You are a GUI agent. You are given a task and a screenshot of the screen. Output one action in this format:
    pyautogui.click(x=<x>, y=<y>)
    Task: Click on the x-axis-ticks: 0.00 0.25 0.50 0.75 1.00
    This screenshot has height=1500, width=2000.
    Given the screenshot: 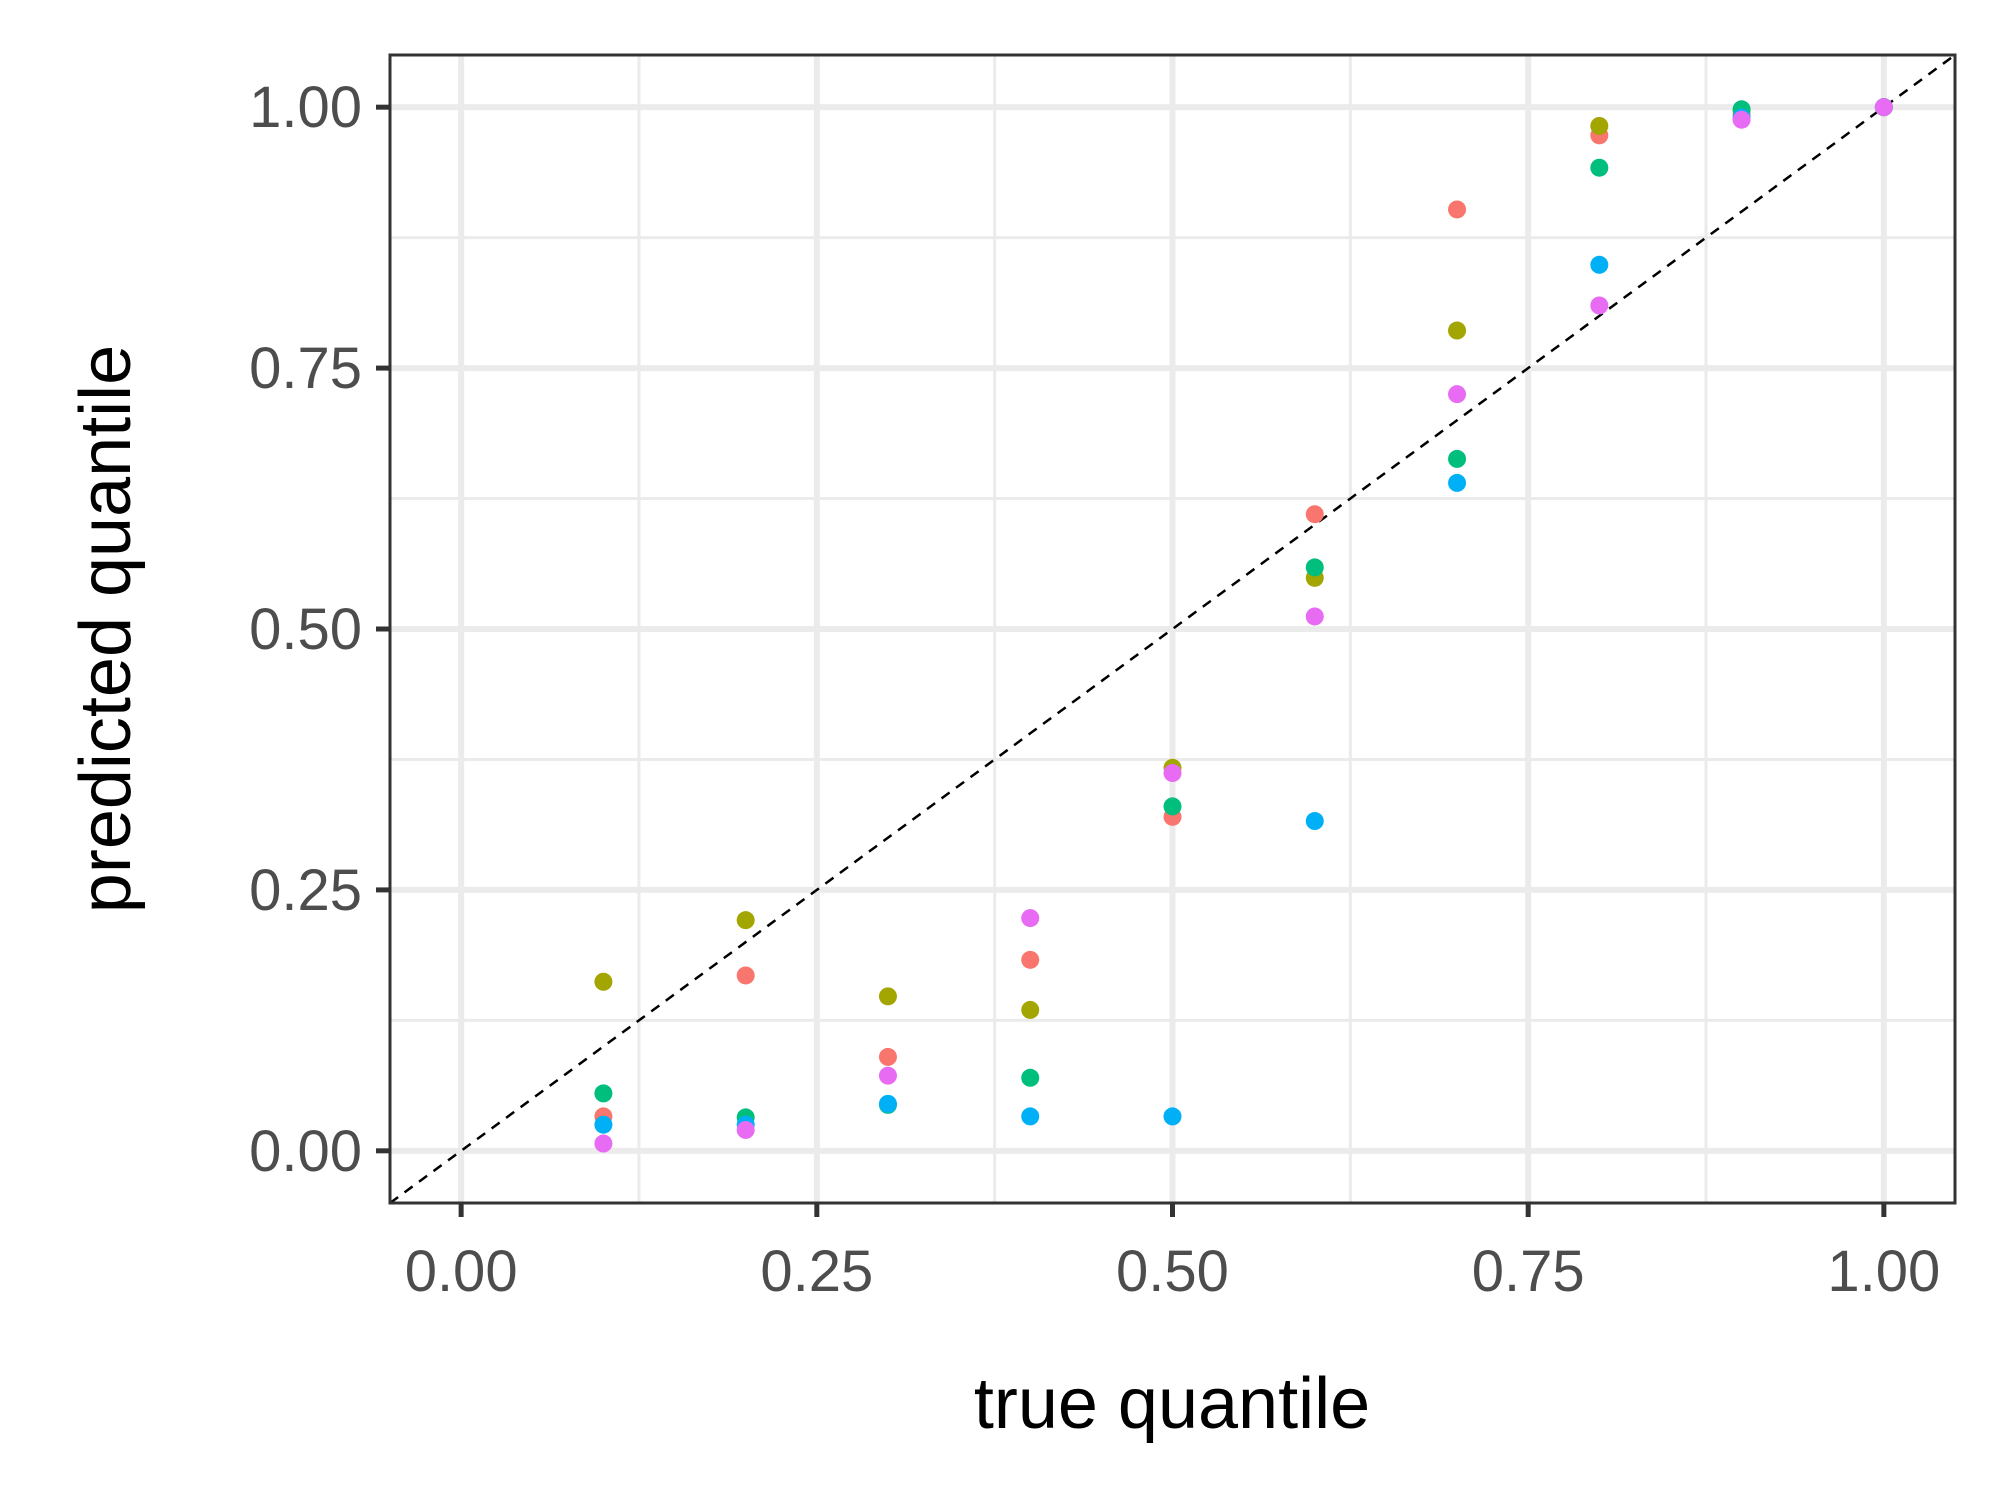 What is the action you would take?
    pyautogui.click(x=1172, y=1253)
    